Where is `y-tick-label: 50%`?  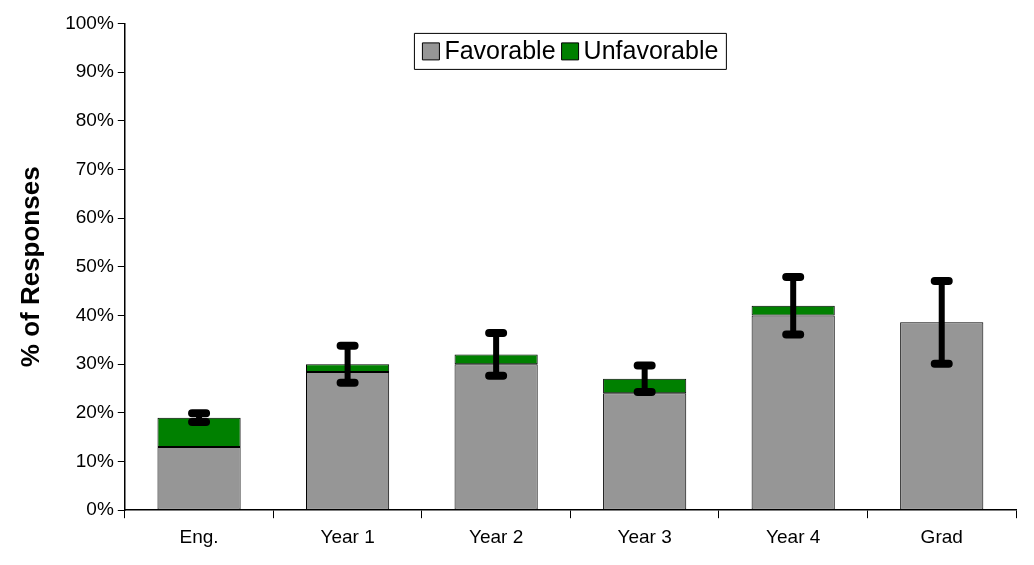
y-tick-label: 50% is located at coordinates (94, 266).